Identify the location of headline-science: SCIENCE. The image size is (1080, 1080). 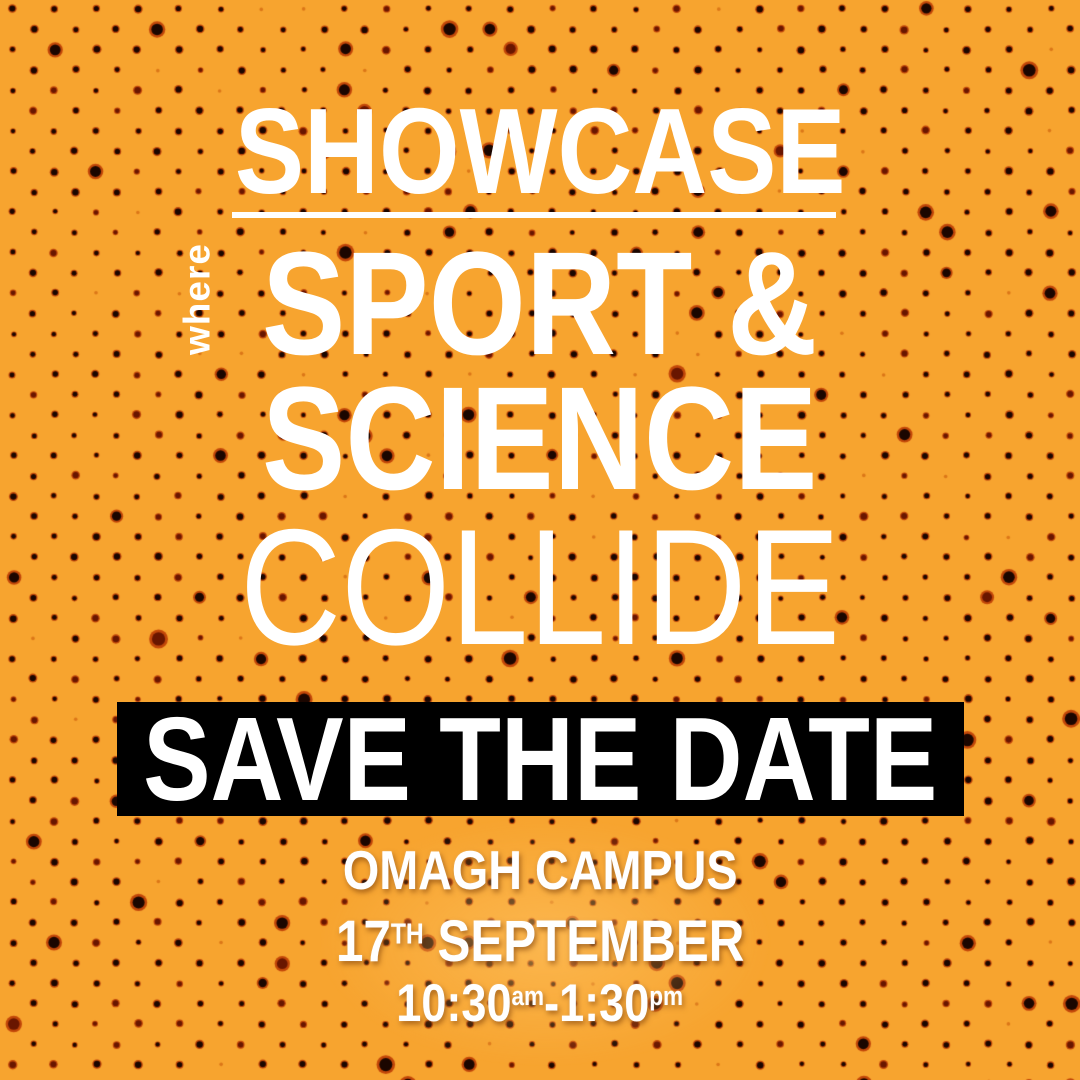
(540, 439).